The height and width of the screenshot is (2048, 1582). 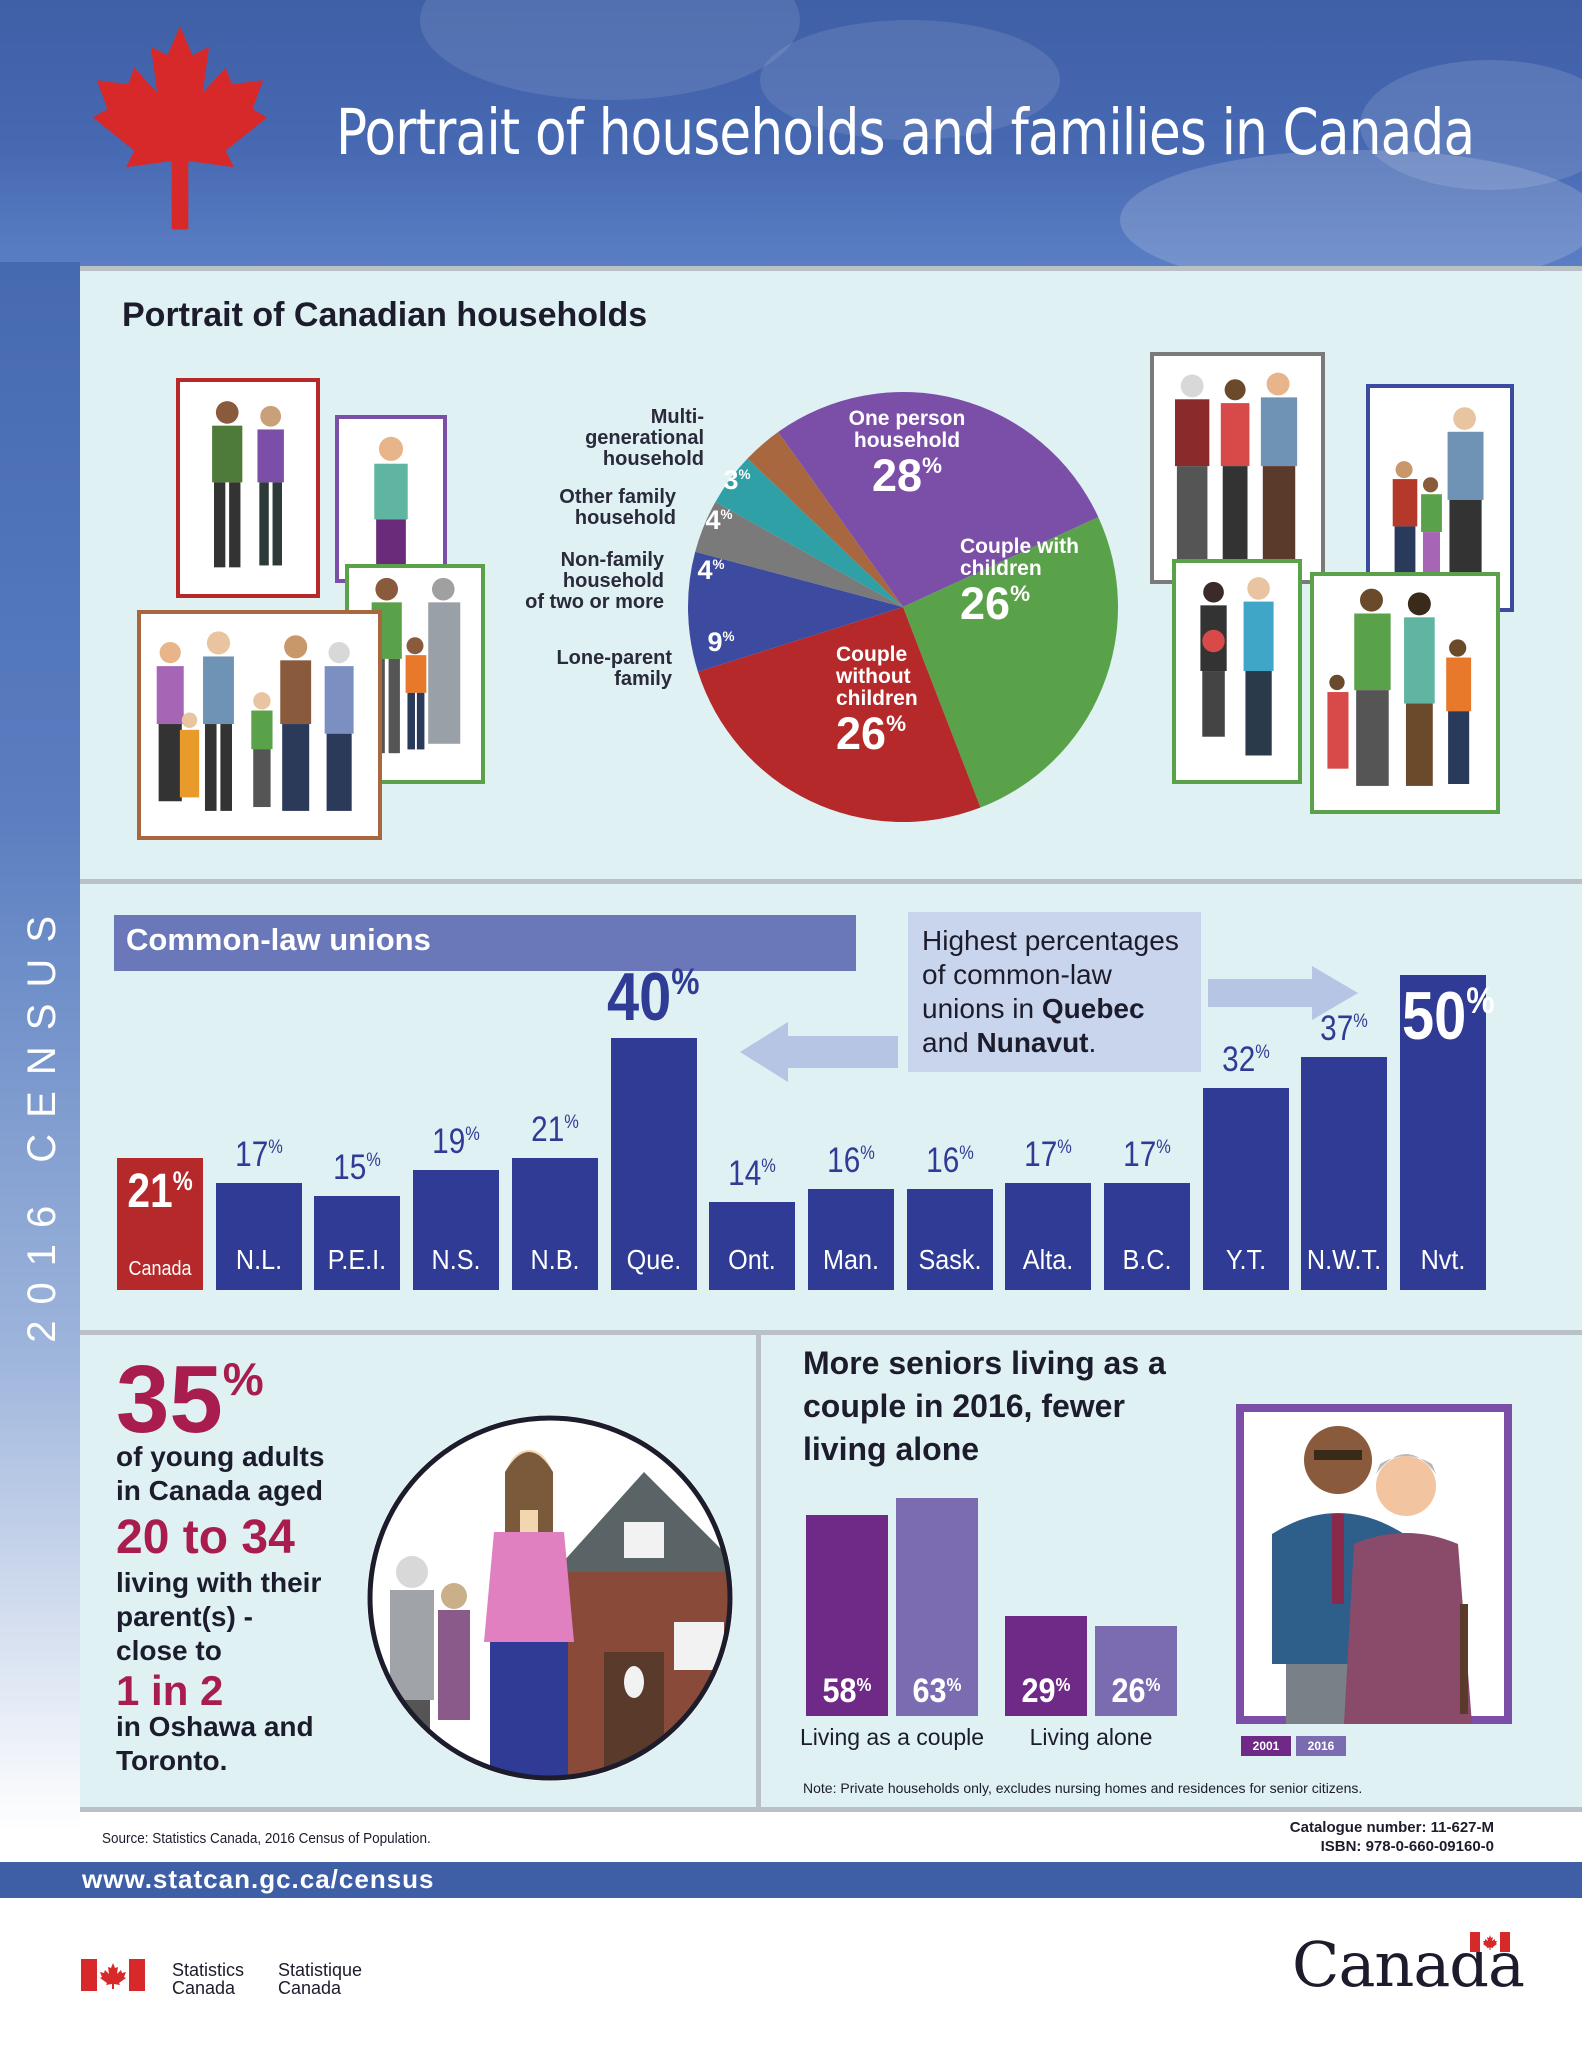 I want to click on slice-value: 28, so click(x=897, y=476).